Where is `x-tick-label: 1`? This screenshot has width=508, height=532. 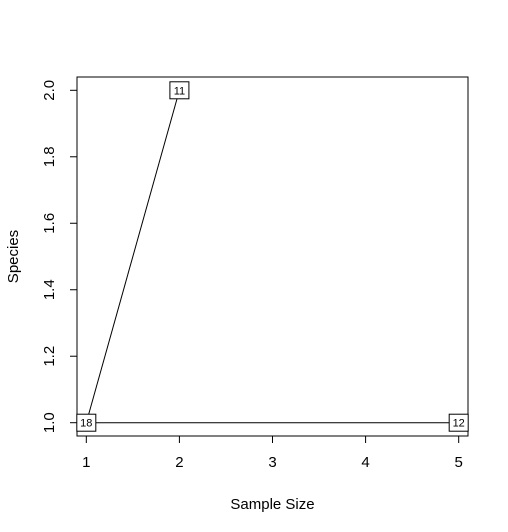 x-tick-label: 1 is located at coordinates (86, 462).